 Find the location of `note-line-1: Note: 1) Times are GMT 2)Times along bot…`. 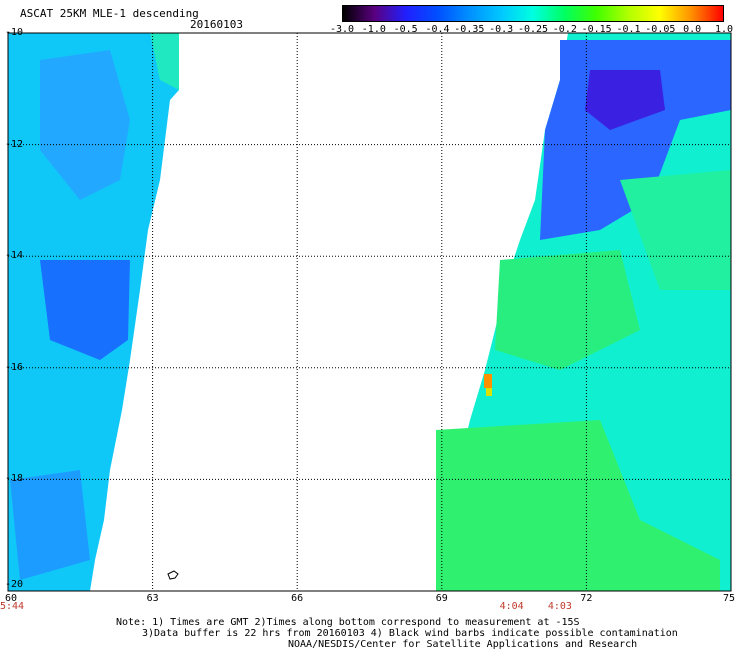

note-line-1: Note: 1) Times are GMT 2)Times along bot… is located at coordinates (348, 622).